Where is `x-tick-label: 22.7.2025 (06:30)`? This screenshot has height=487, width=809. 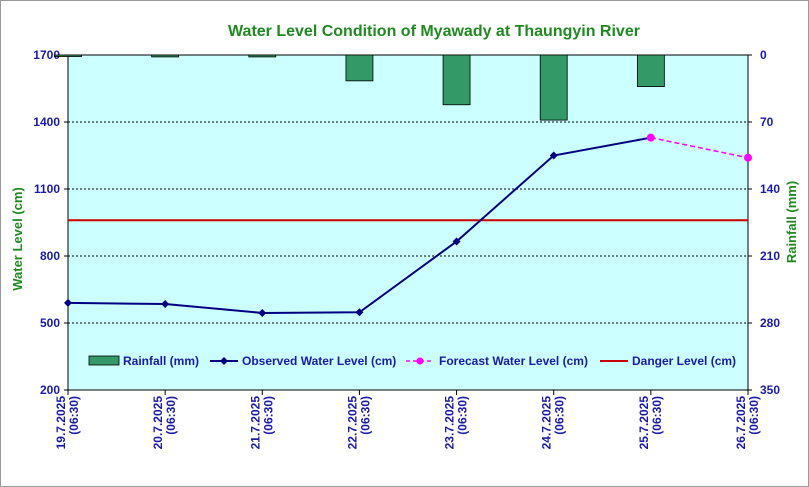
x-tick-label: 22.7.2025 (06:30) is located at coordinates (358, 423).